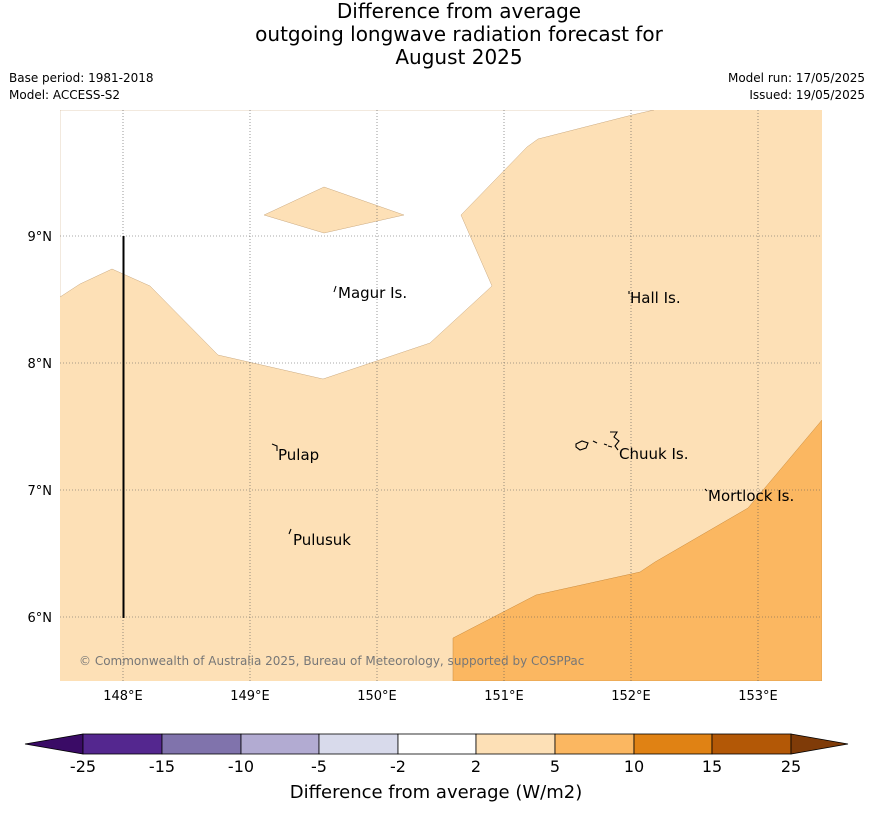  I want to click on pulusuk-island-shape, so click(290, 531).